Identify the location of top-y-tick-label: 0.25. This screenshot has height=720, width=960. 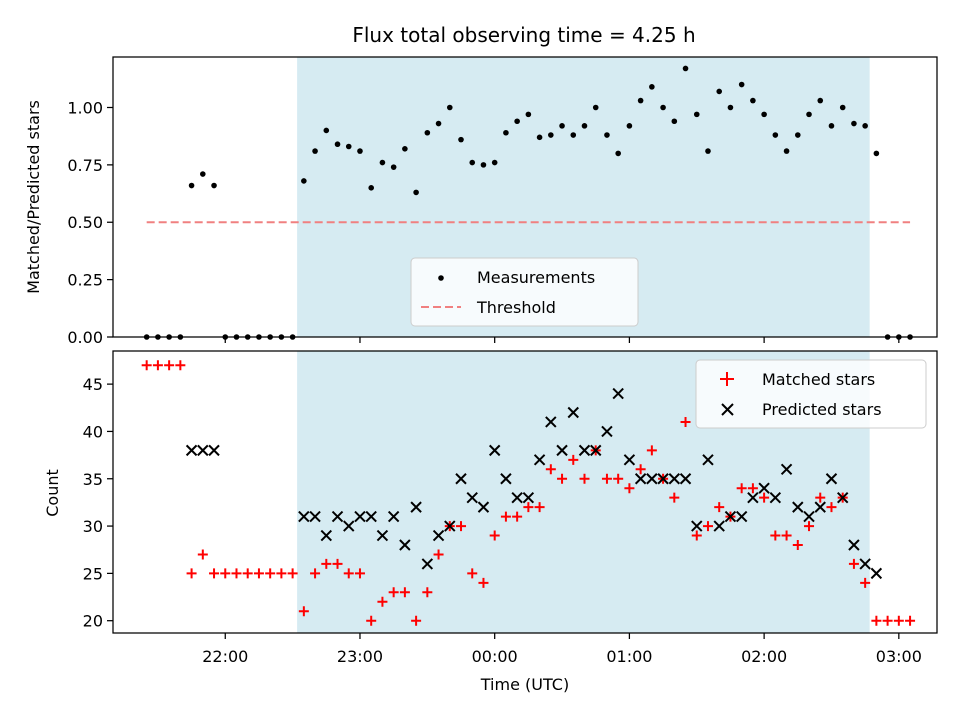
(85, 280).